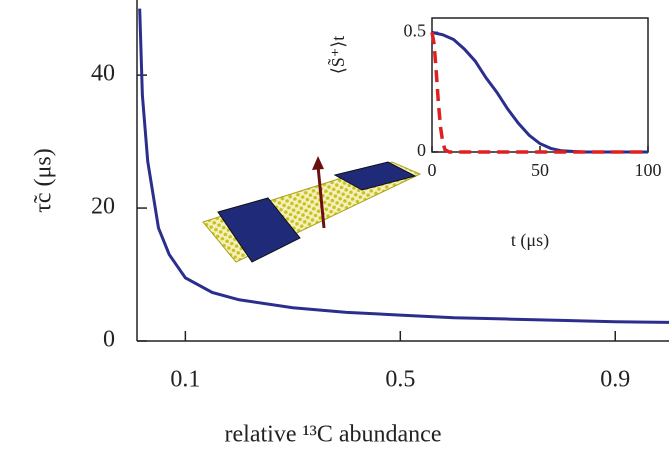 This screenshot has width=669, height=452. What do you see at coordinates (530, 240) in the screenshot?
I see `x-axis-label: t (μs)` at bounding box center [530, 240].